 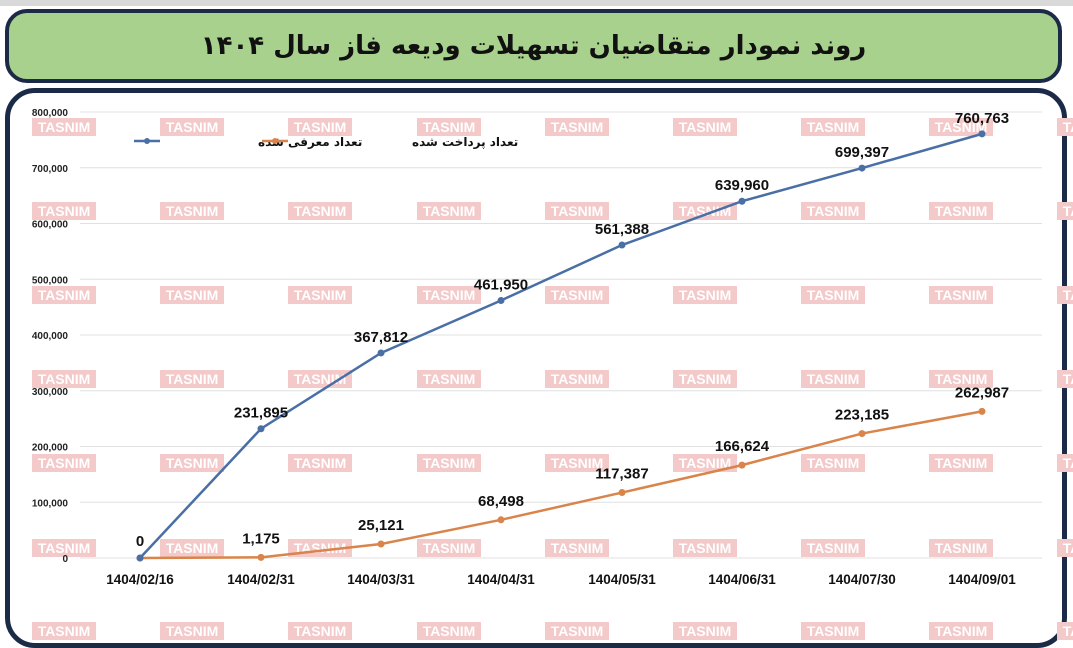 I want to click on data-label: 68,498, so click(x=501, y=501).